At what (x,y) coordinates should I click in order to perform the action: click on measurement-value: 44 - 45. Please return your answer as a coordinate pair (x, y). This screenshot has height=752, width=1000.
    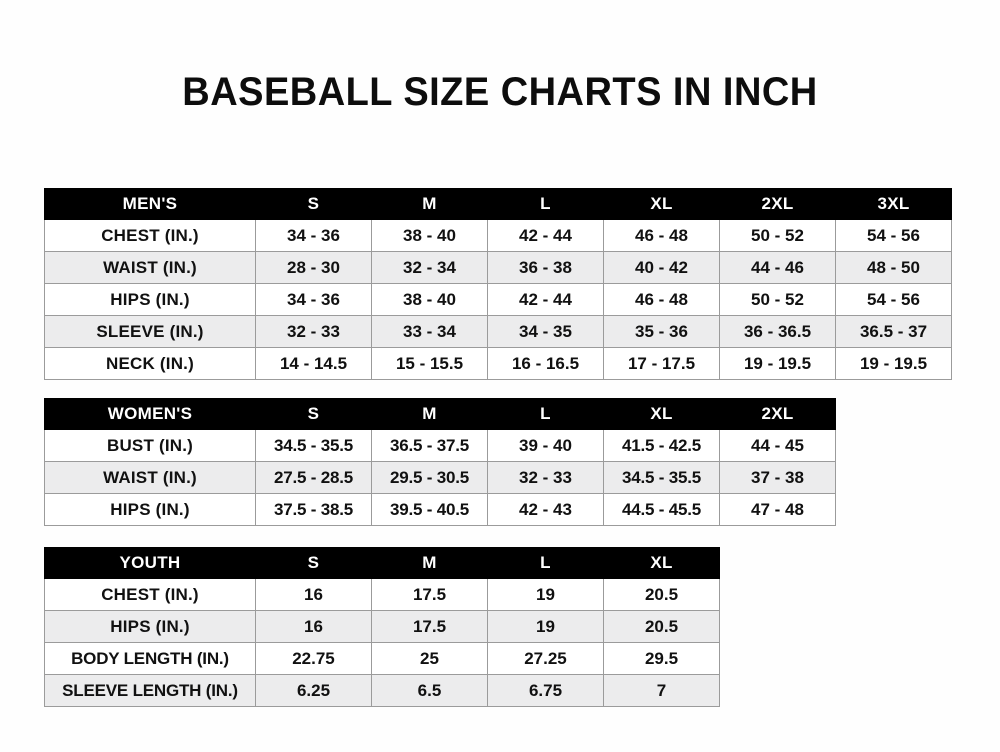
    Looking at the image, I should click on (777, 445).